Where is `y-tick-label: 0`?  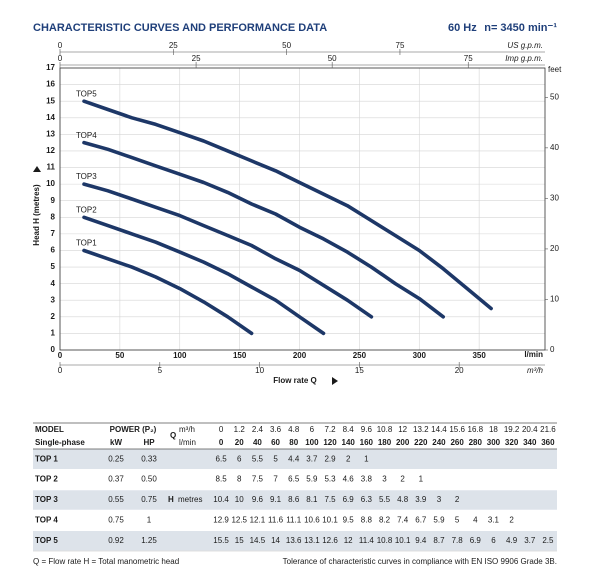
y-tick-label: 0 is located at coordinates (53, 349).